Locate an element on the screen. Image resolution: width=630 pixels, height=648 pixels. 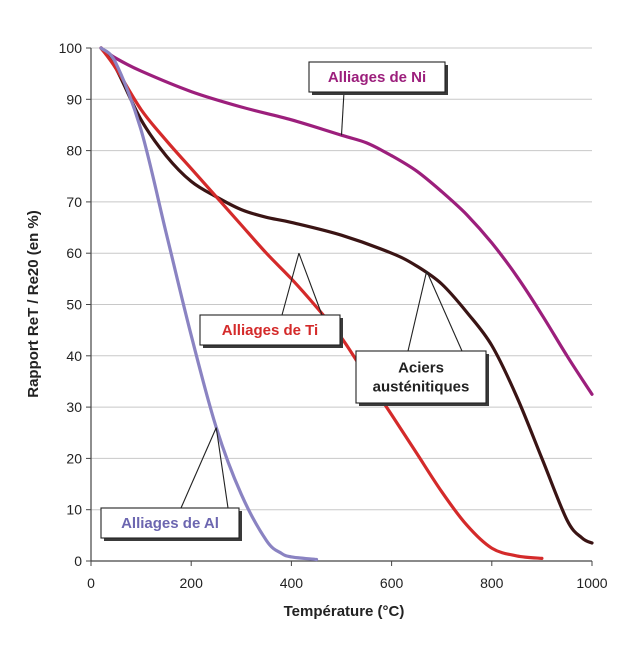
x-tick-label-800: 800 is located at coordinates (492, 583).